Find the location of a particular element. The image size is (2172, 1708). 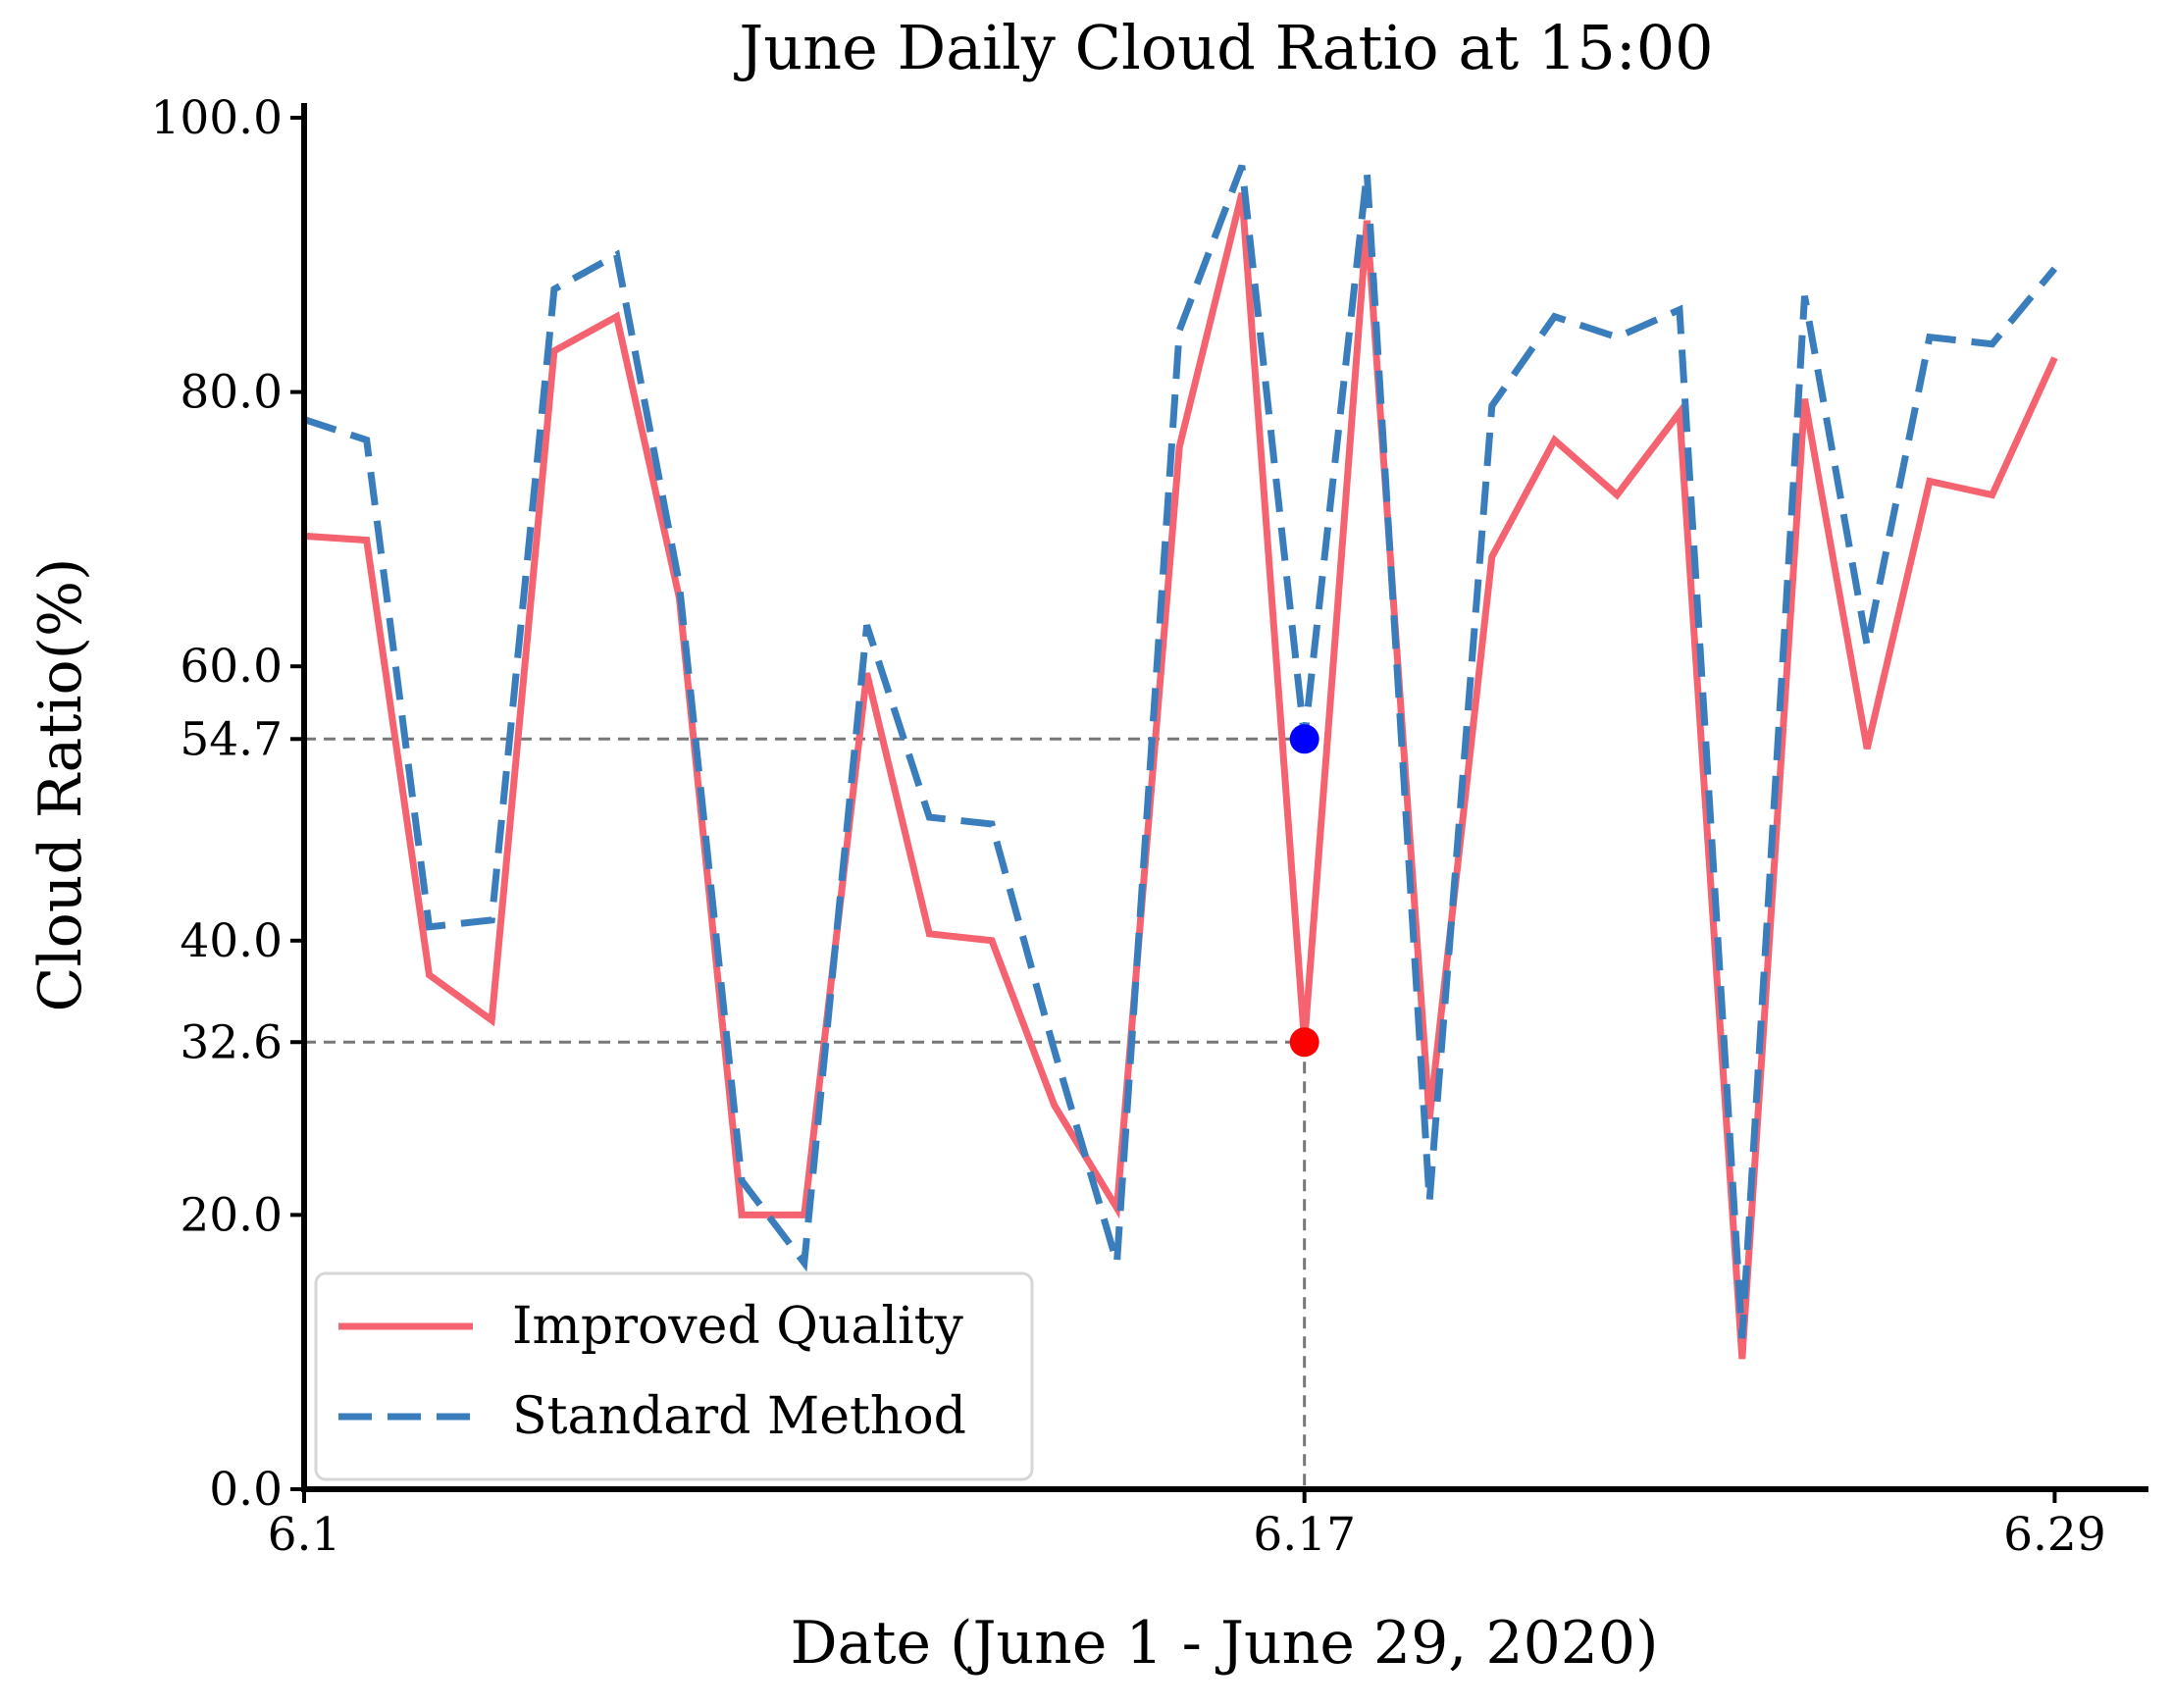

y-tick-label-2: 32.6 is located at coordinates (231, 1042).